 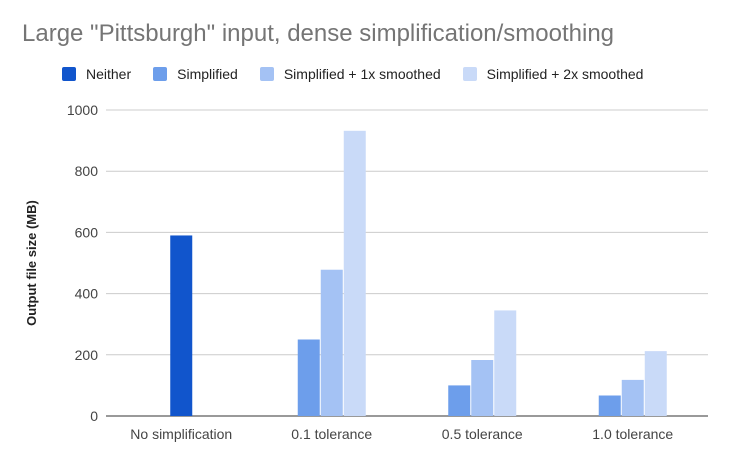 I want to click on legend-item-neither: Neither, so click(x=96, y=74).